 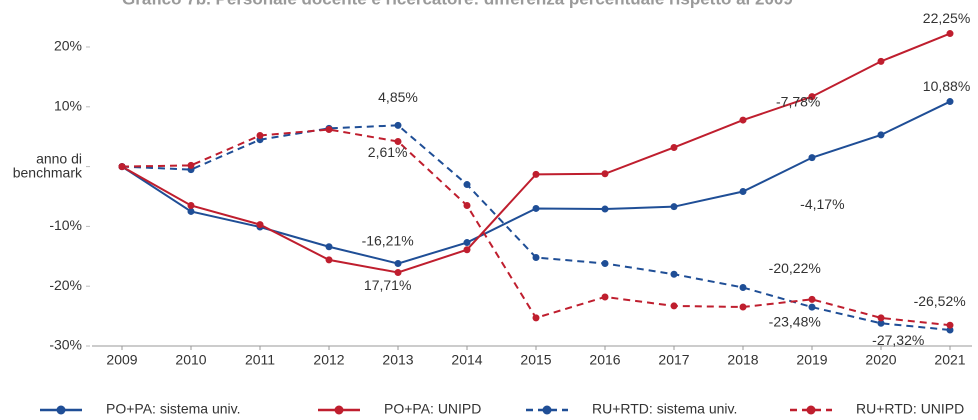 I want to click on annotation: -4,17%, so click(x=822, y=204).